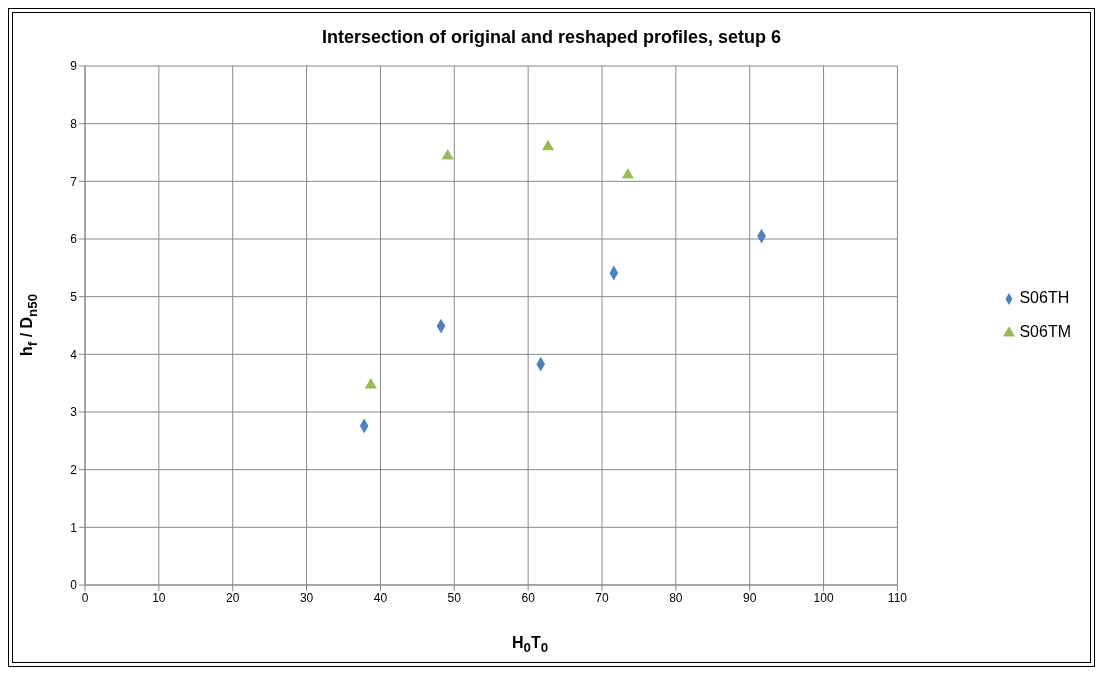  Describe the element at coordinates (602, 597) in the screenshot. I see `x-tick-label: 70` at that location.